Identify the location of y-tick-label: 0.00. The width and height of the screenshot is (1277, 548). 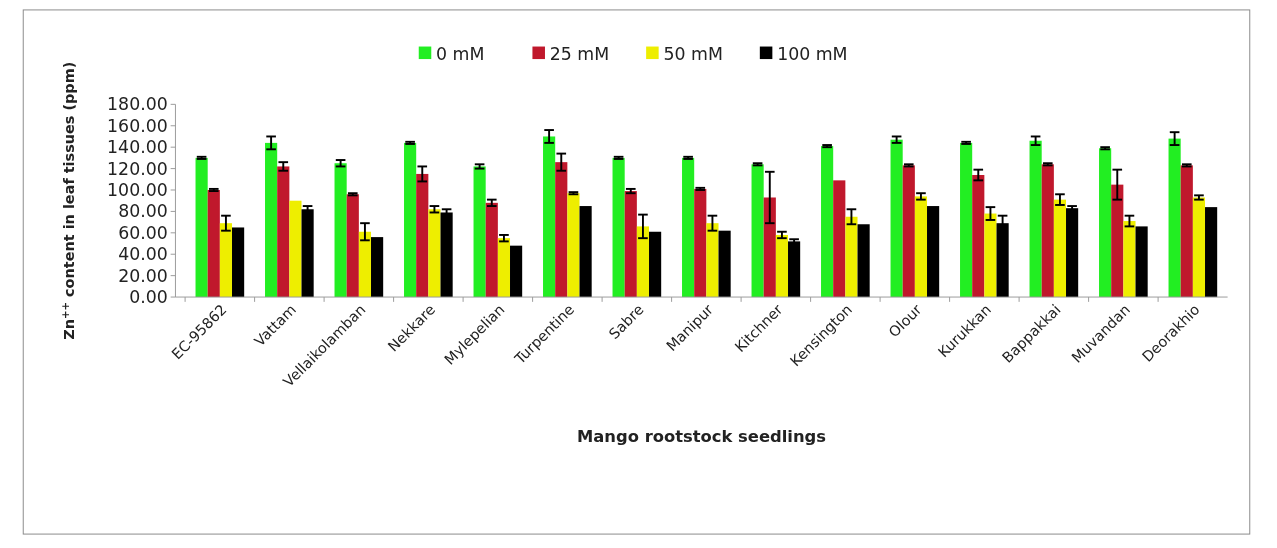
(148, 297).